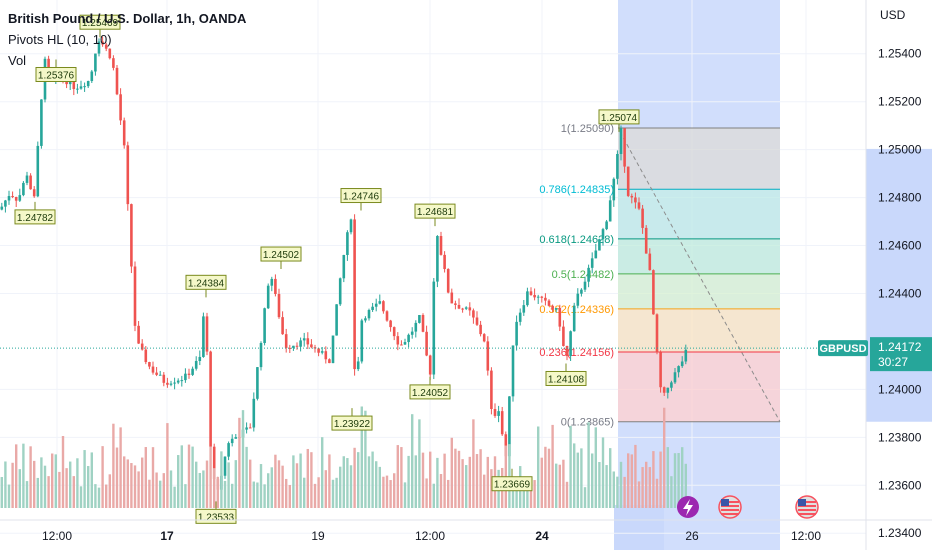 The width and height of the screenshot is (932, 550). Describe the element at coordinates (216, 517) in the screenshot. I see `pivot-low-label: 1.23533` at that location.